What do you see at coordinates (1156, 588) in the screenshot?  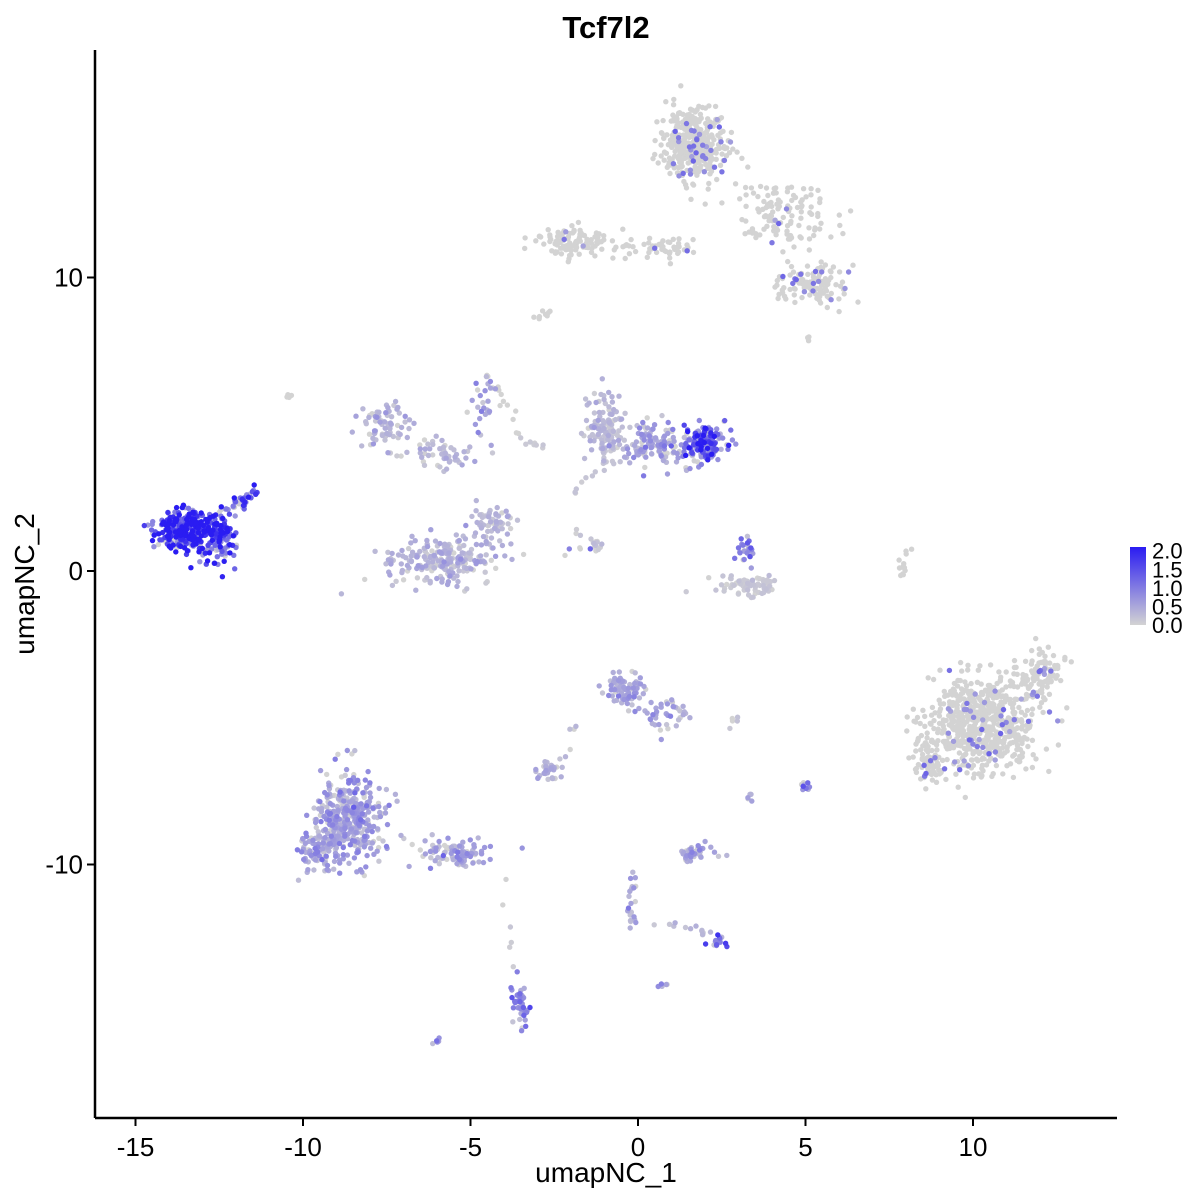 I see `color-legend: 0.00.51.01.52.0` at bounding box center [1156, 588].